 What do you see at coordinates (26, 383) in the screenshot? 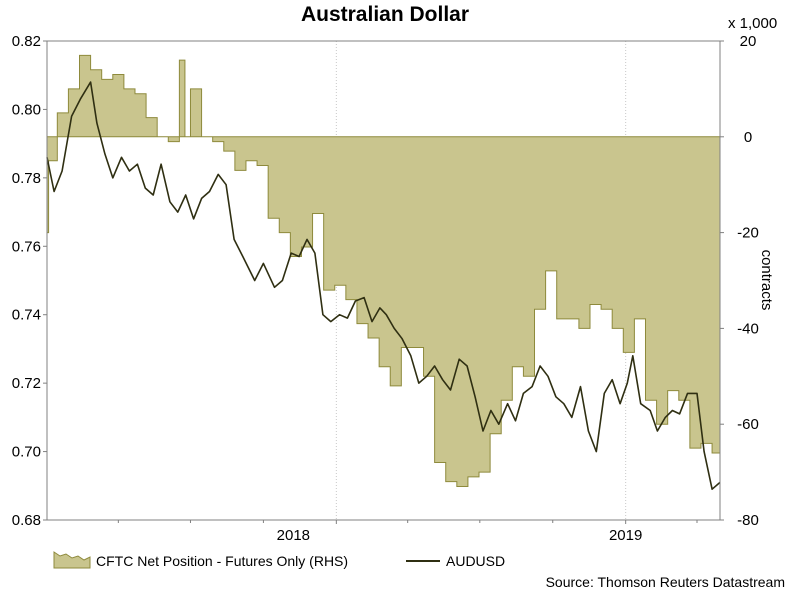
I see `y-tick-label-5: 0.72` at bounding box center [26, 383].